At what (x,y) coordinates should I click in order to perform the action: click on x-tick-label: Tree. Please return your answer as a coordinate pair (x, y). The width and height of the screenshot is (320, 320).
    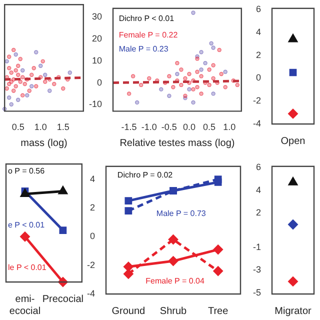
    Looking at the image, I should click on (218, 311).